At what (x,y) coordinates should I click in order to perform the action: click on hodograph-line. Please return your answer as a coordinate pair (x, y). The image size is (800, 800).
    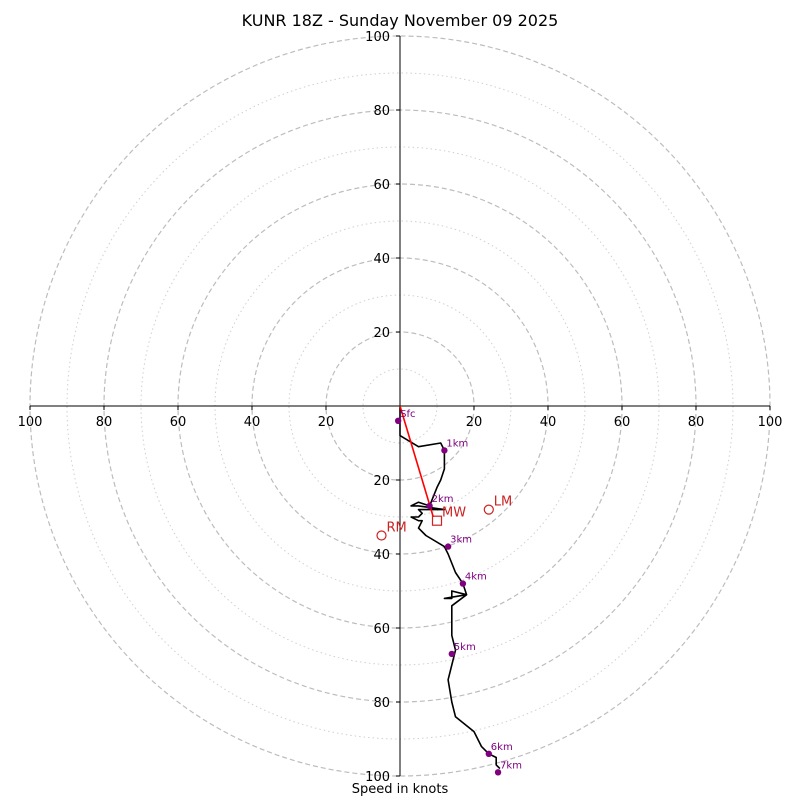
    Looking at the image, I should click on (450, 588).